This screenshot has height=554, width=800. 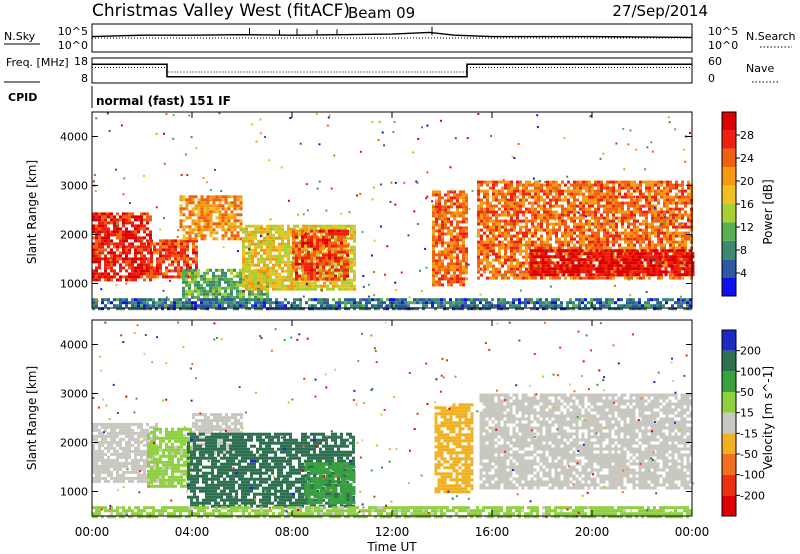 What do you see at coordinates (22, 97) in the screenshot?
I see `cpid-label: CPID` at bounding box center [22, 97].